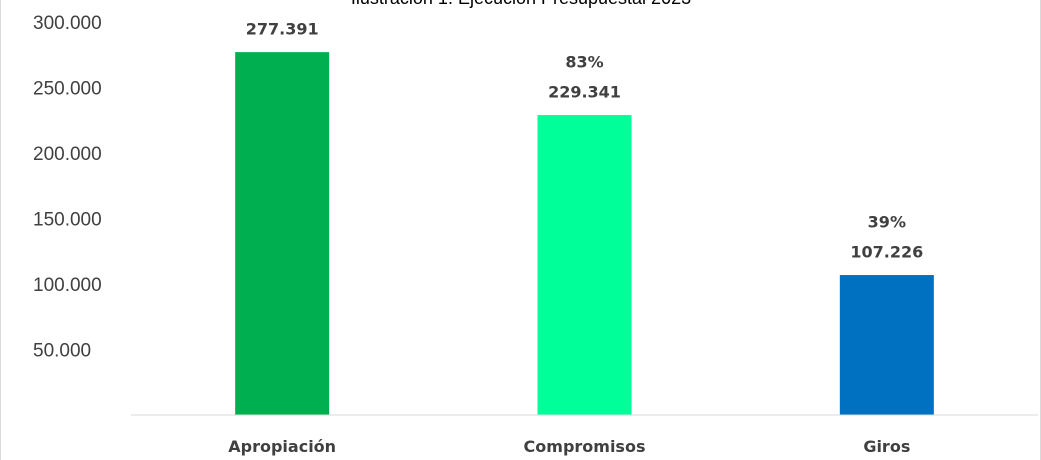 The height and width of the screenshot is (460, 1041). Describe the element at coordinates (886, 446) in the screenshot. I see `x-tick-label: Giros` at that location.